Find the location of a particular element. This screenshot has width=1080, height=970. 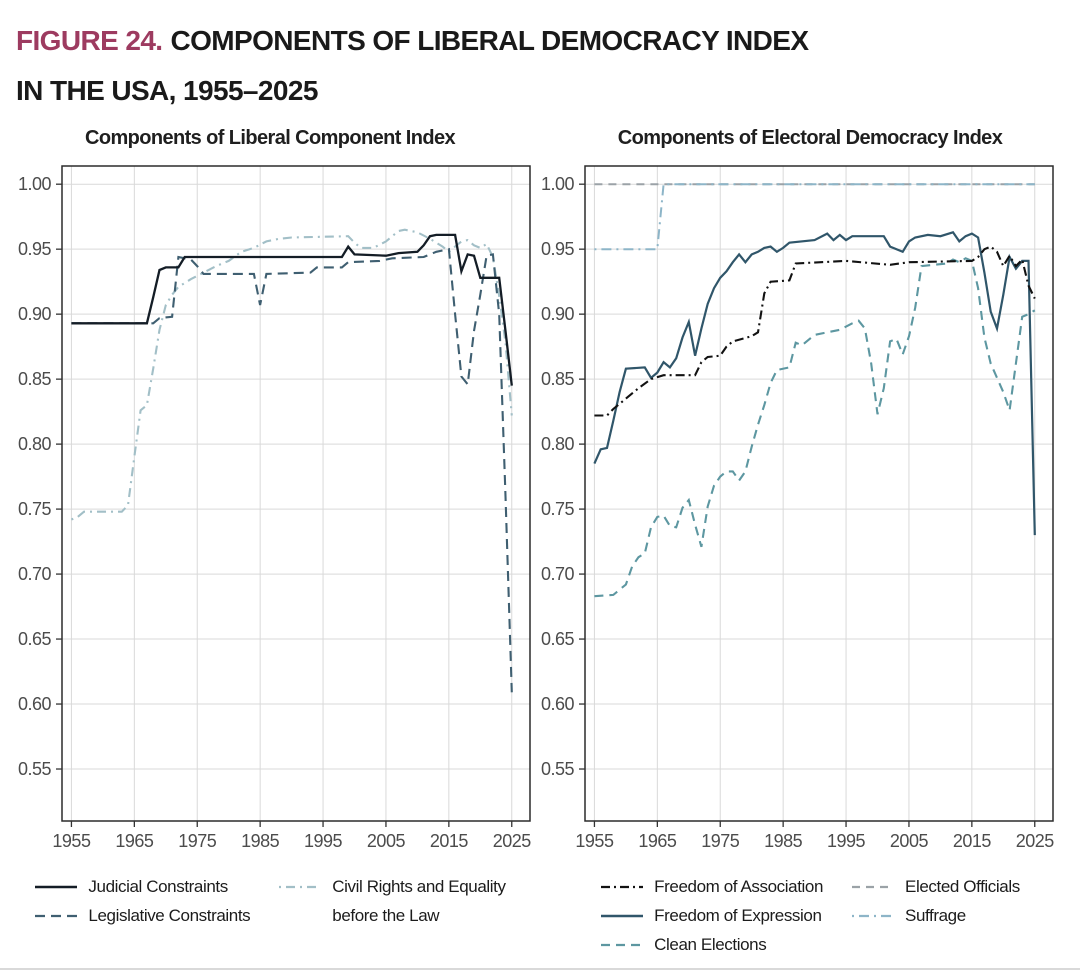

legend-item-freedom-of-expression: Freedom of Expression is located at coordinates (711, 915).